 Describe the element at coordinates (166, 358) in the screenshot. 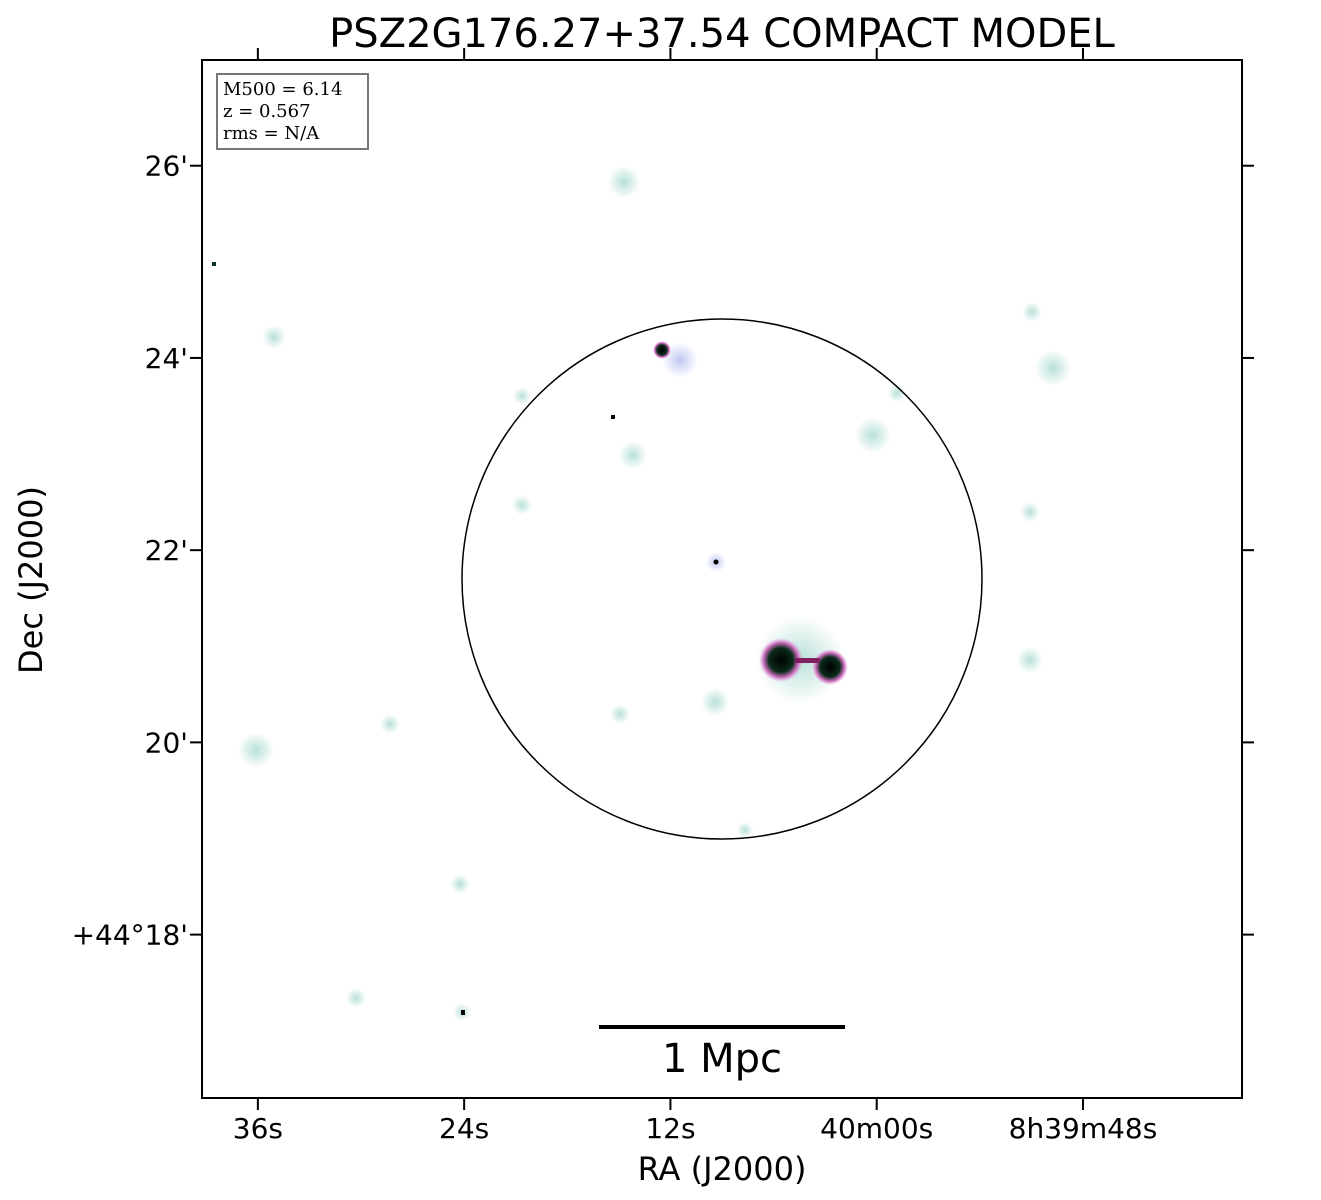

I see `y-tick-label: 24'` at that location.